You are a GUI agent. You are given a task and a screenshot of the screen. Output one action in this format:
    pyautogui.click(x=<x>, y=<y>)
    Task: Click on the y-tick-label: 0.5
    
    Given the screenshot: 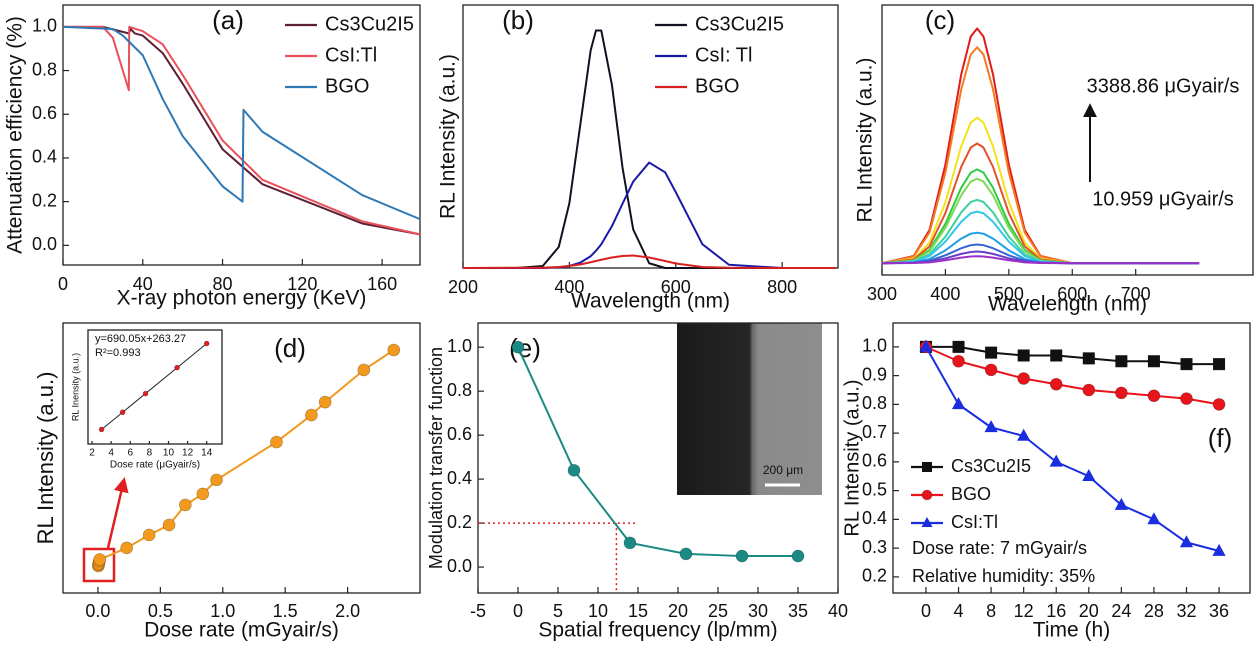 What is the action you would take?
    pyautogui.click(x=874, y=489)
    